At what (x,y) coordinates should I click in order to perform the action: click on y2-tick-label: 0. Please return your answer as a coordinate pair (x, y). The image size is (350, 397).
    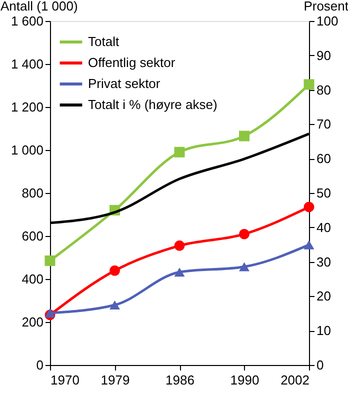
    Looking at the image, I should click on (320, 365).